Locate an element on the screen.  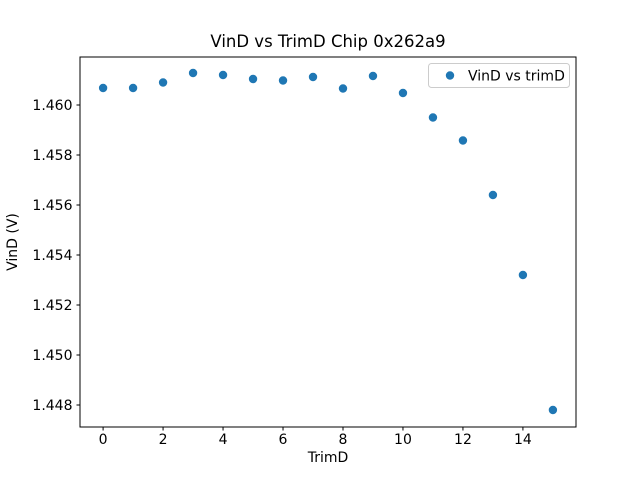
y-tick-label: 1.454 is located at coordinates (52, 256).